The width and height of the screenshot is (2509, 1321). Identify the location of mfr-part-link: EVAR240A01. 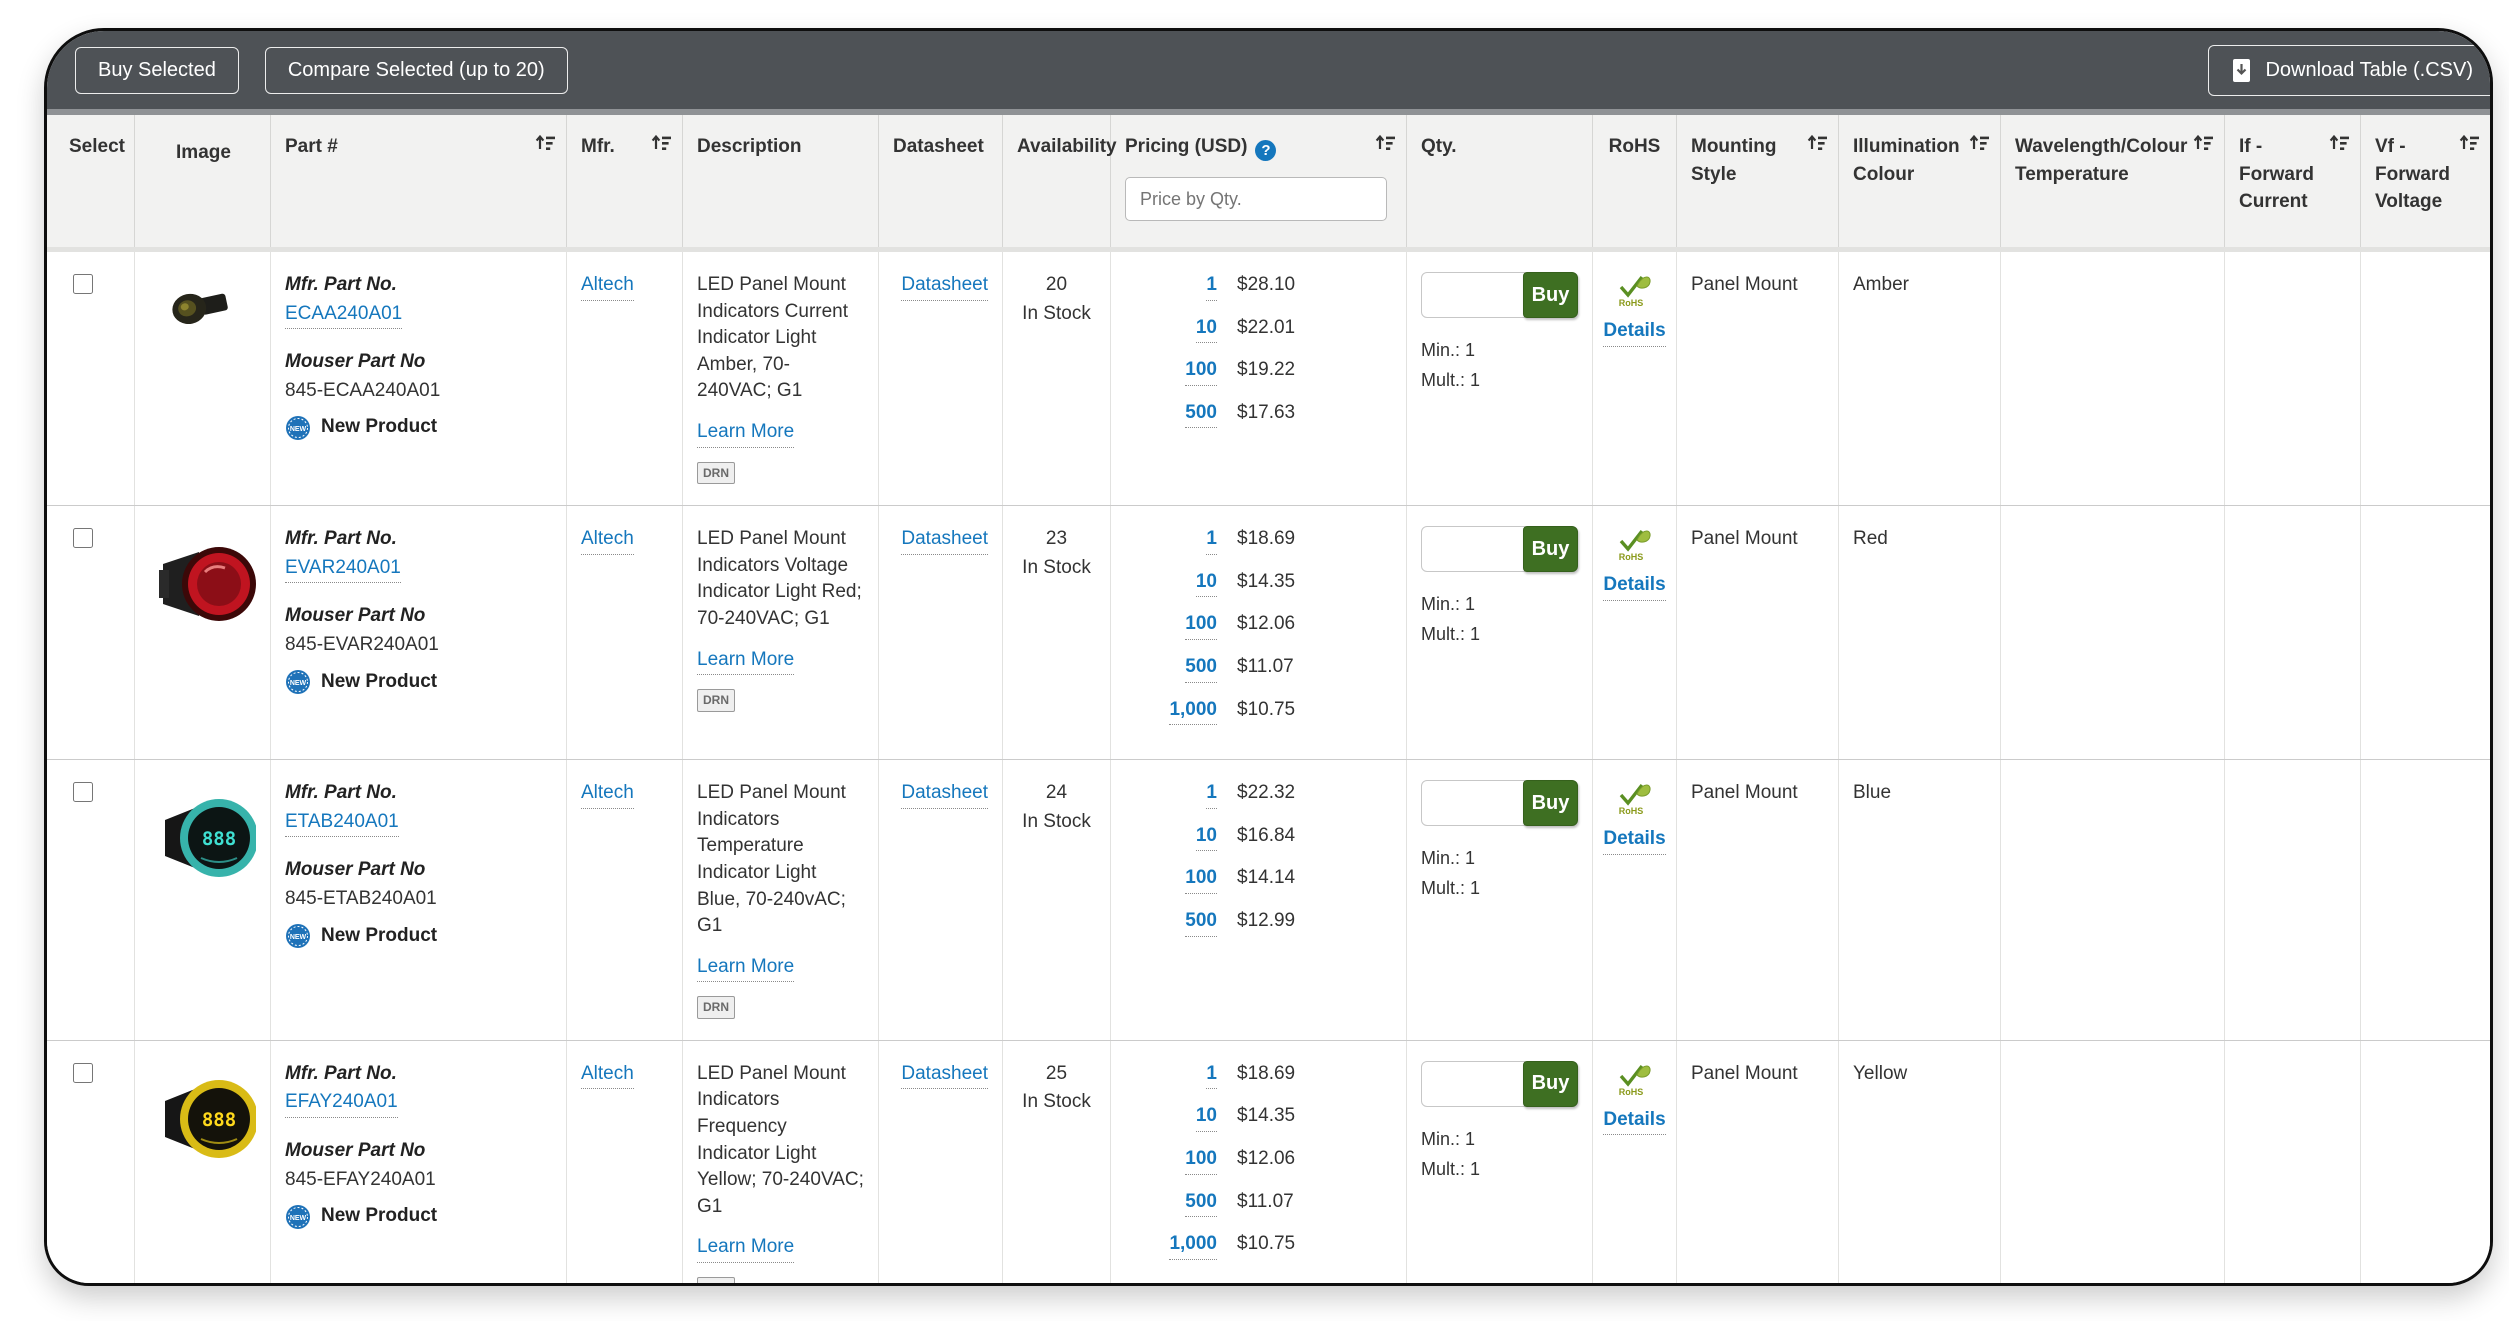
(343, 569).